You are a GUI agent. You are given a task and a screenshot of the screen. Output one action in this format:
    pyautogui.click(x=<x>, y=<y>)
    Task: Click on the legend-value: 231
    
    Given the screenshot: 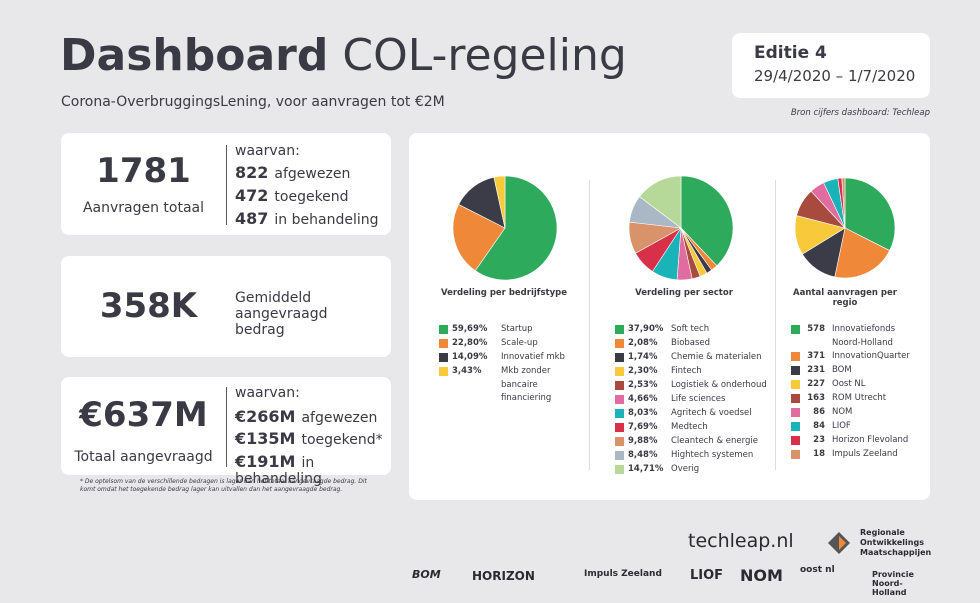 What is the action you would take?
    pyautogui.click(x=816, y=370)
    